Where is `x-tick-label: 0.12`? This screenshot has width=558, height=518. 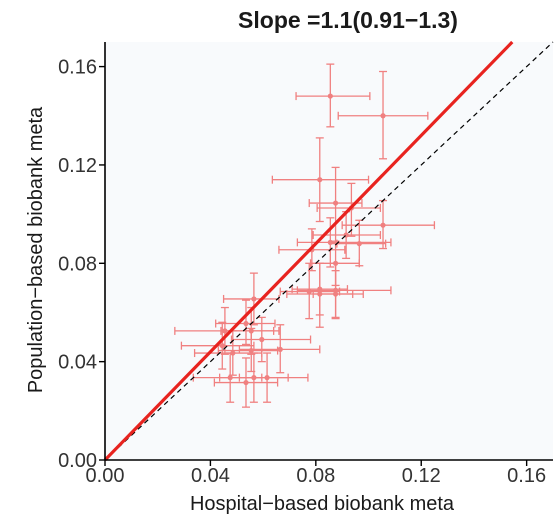 x-tick-label: 0.12 is located at coordinates (421, 476).